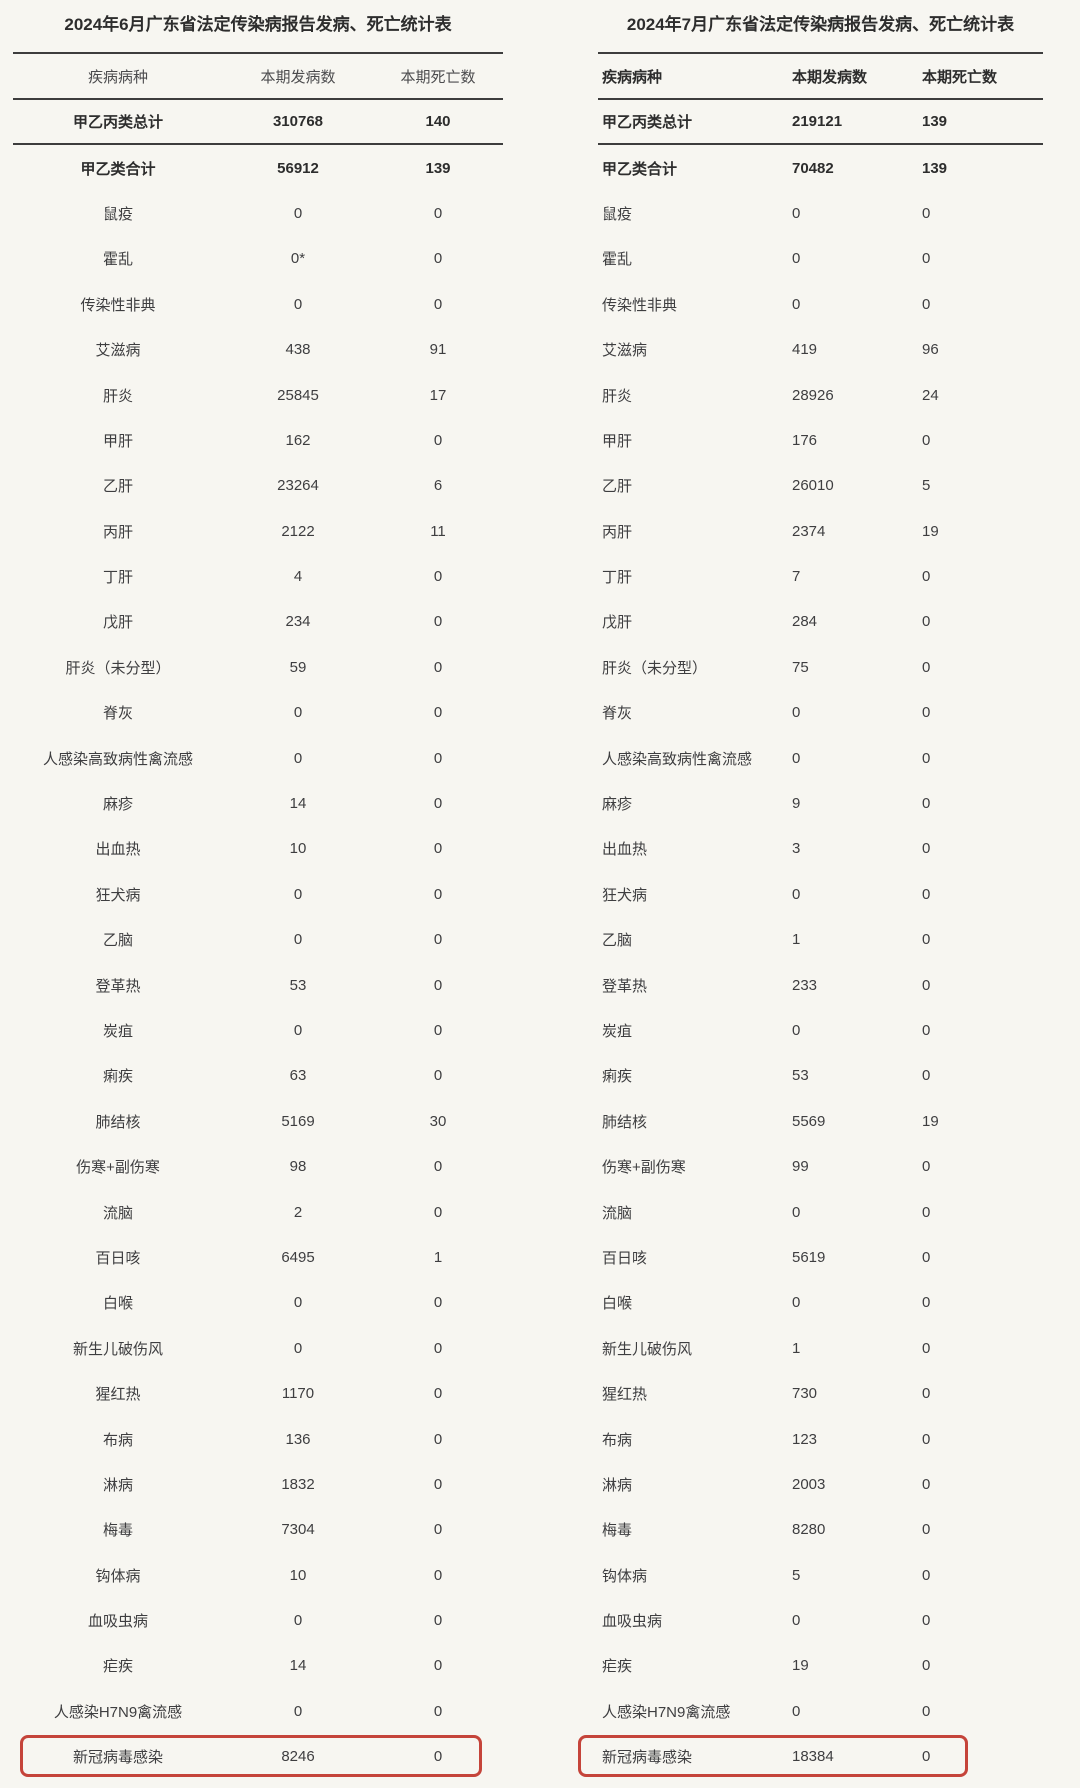 This screenshot has width=1080, height=1788. Describe the element at coordinates (820, 485) in the screenshot. I see `table-row: 乙肝 26010 5` at that location.